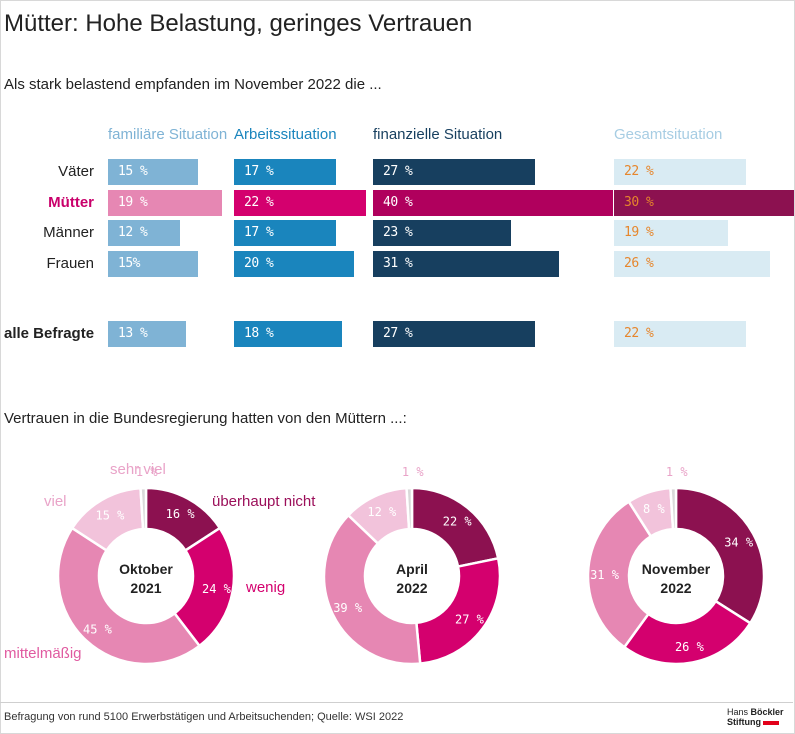  I want to click on bar-value-4-0: 13 %, so click(133, 333).